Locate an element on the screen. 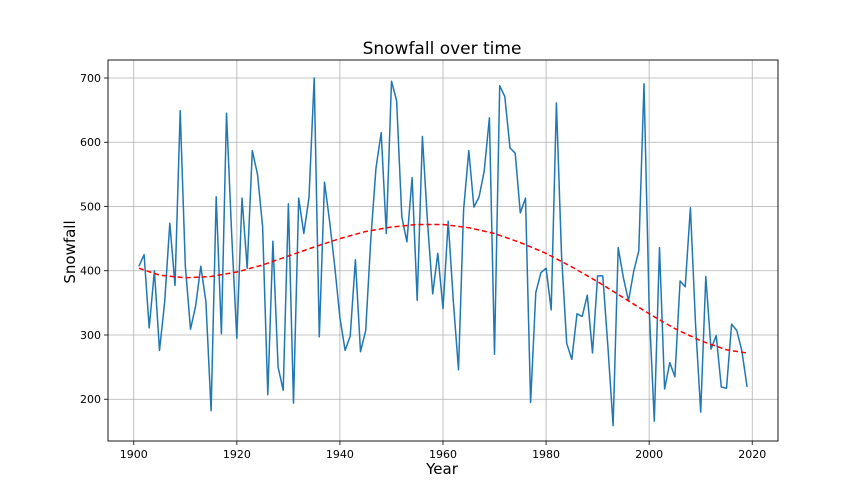 The width and height of the screenshot is (864, 504). x-tick-label: 2000 is located at coordinates (649, 454).